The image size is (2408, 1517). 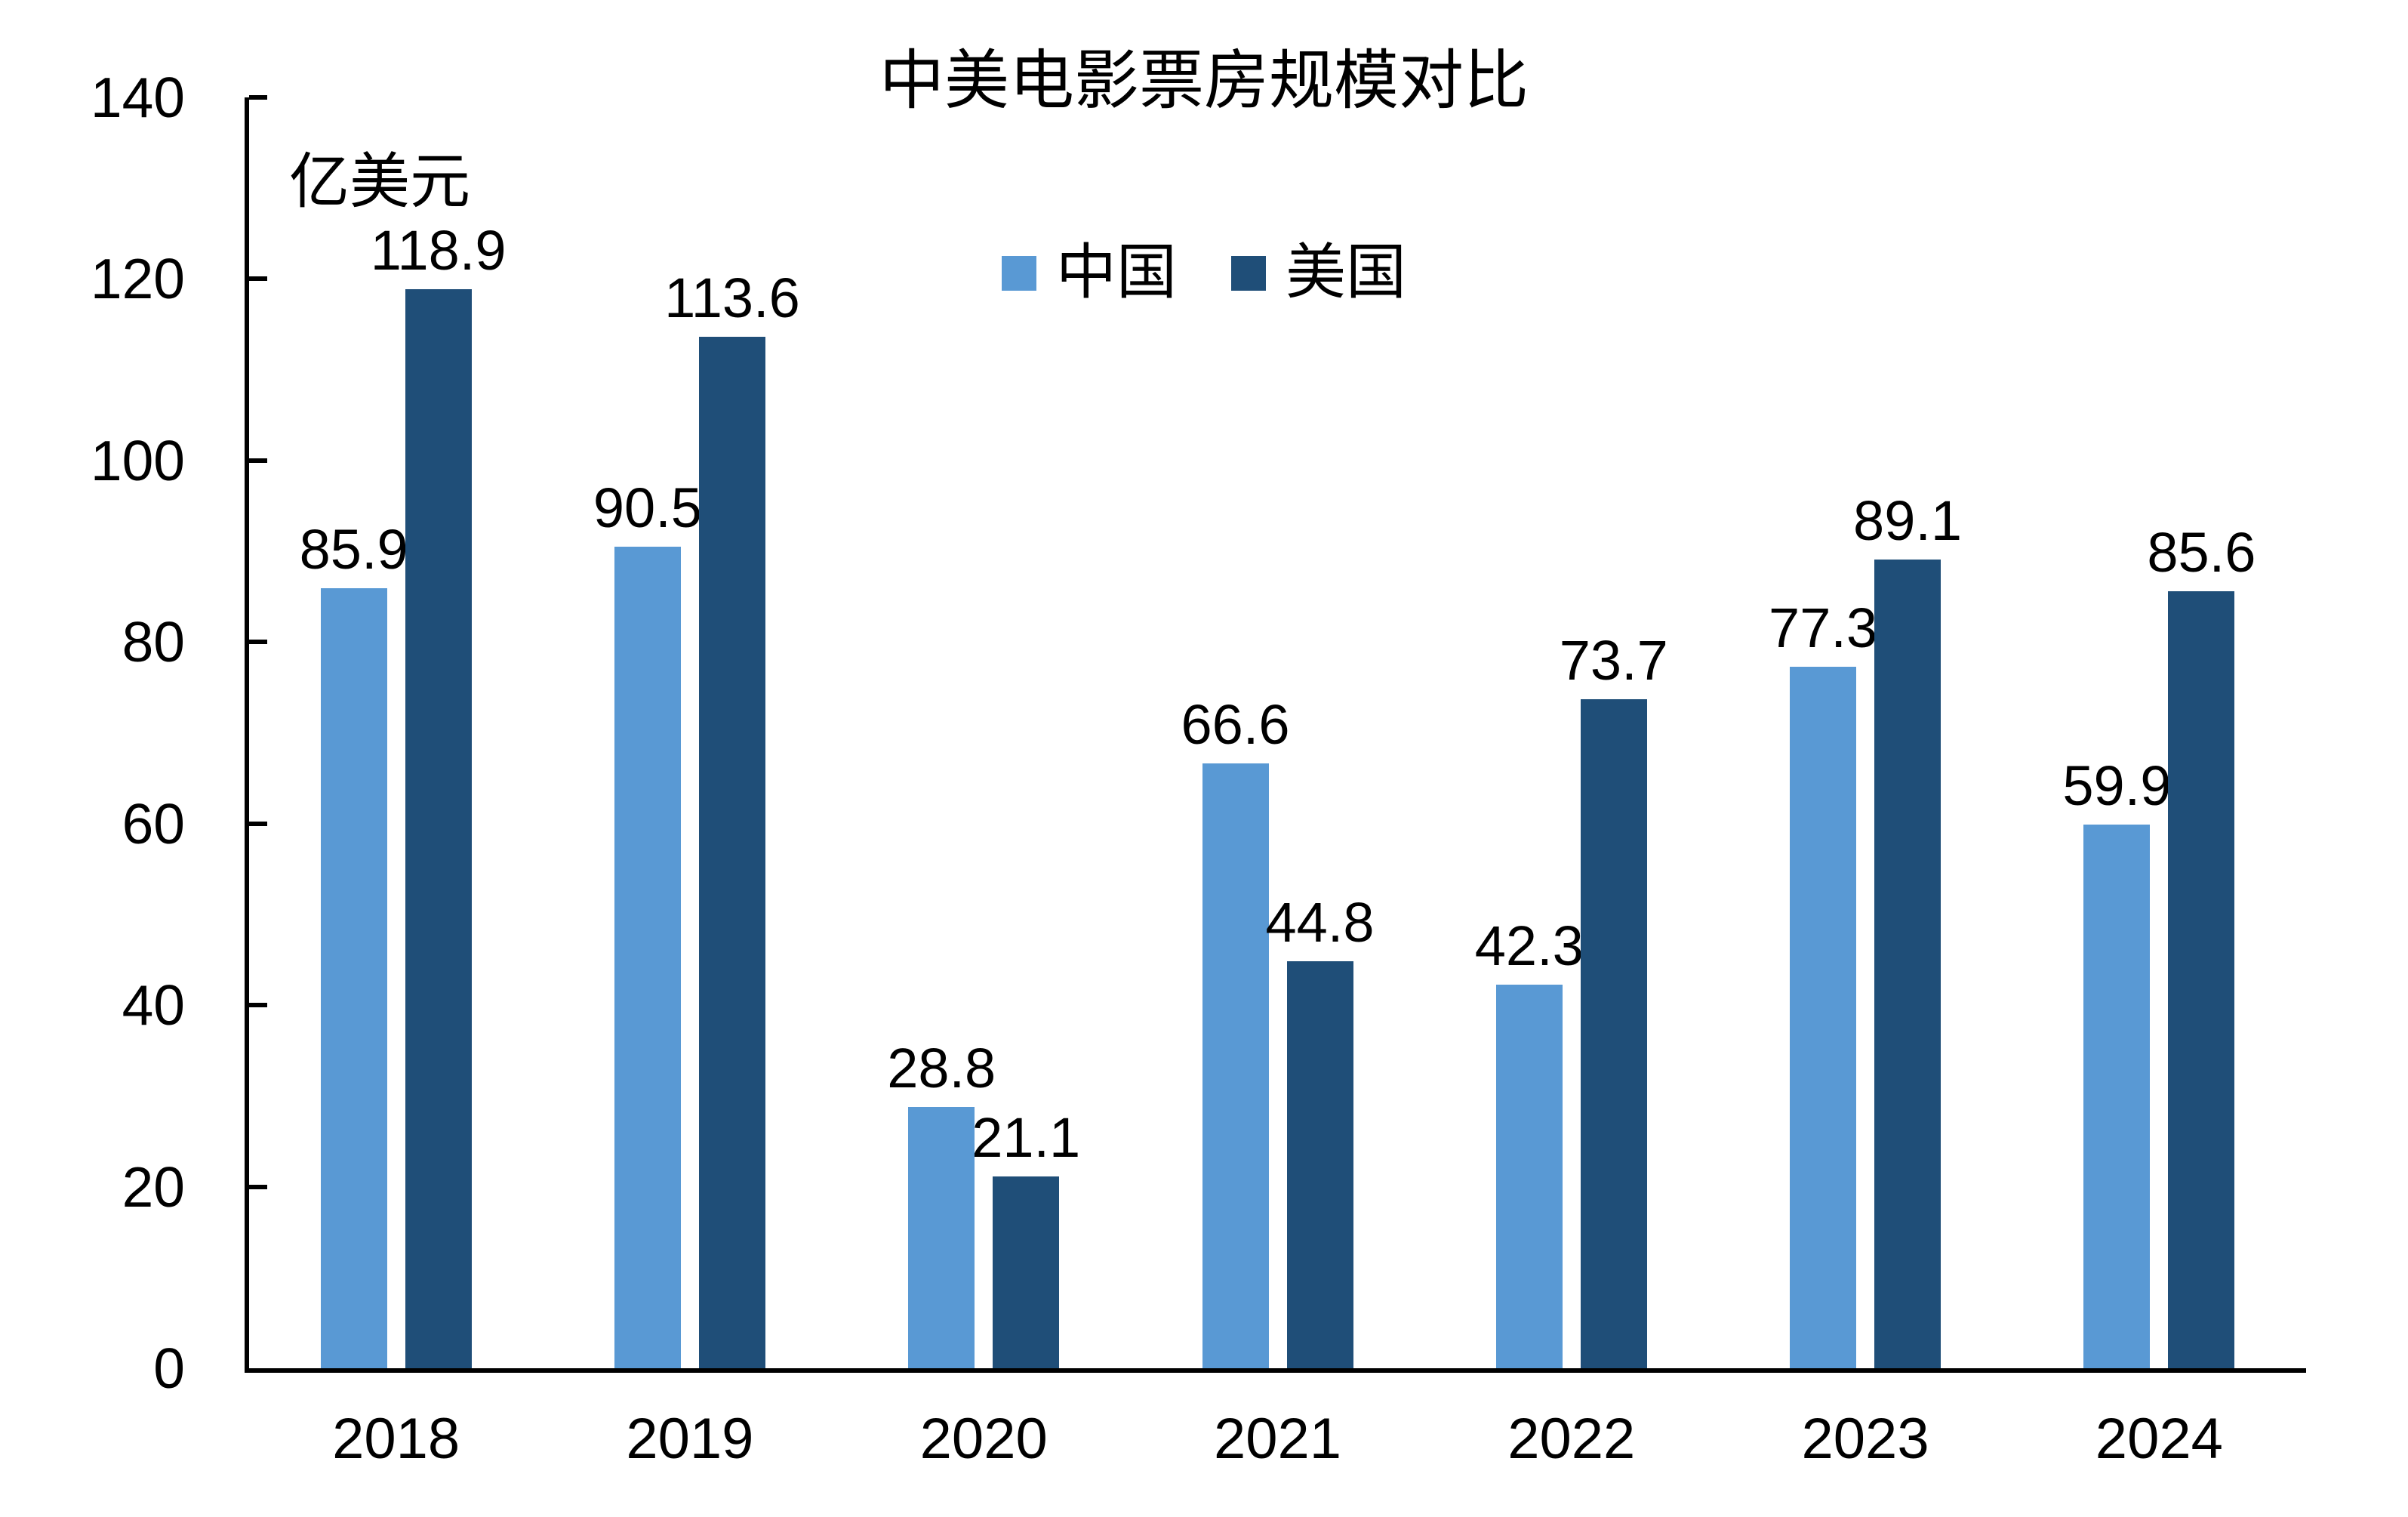 I want to click on bar-us-2020, so click(x=1026, y=1272).